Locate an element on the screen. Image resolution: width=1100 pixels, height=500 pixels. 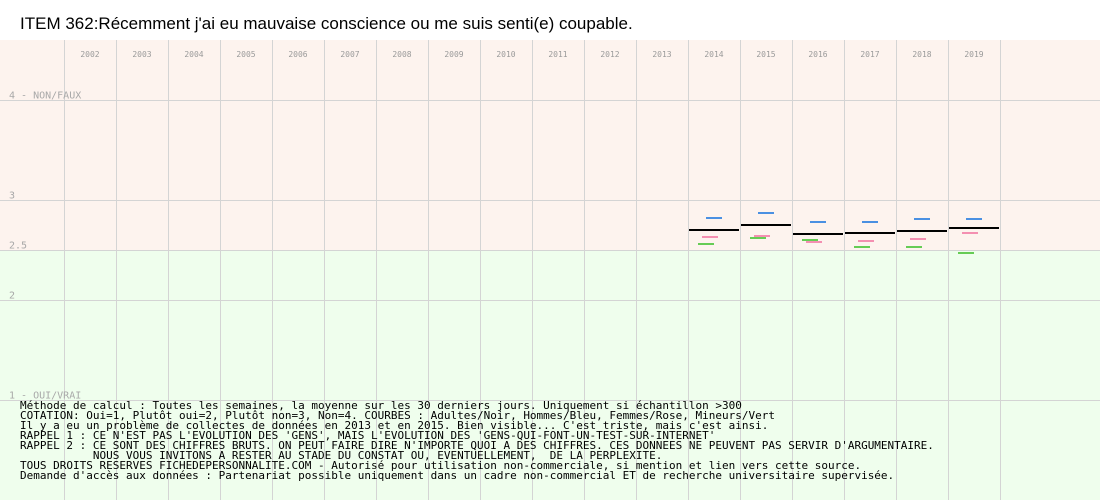
year-label-2012: 2012 is located at coordinates (609, 54).